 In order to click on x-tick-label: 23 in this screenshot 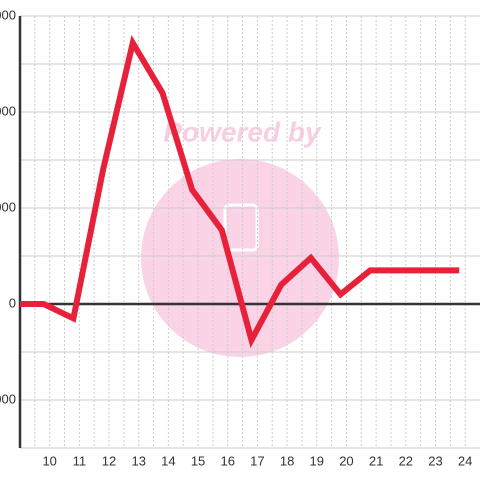, I will do `click(435, 460)`.